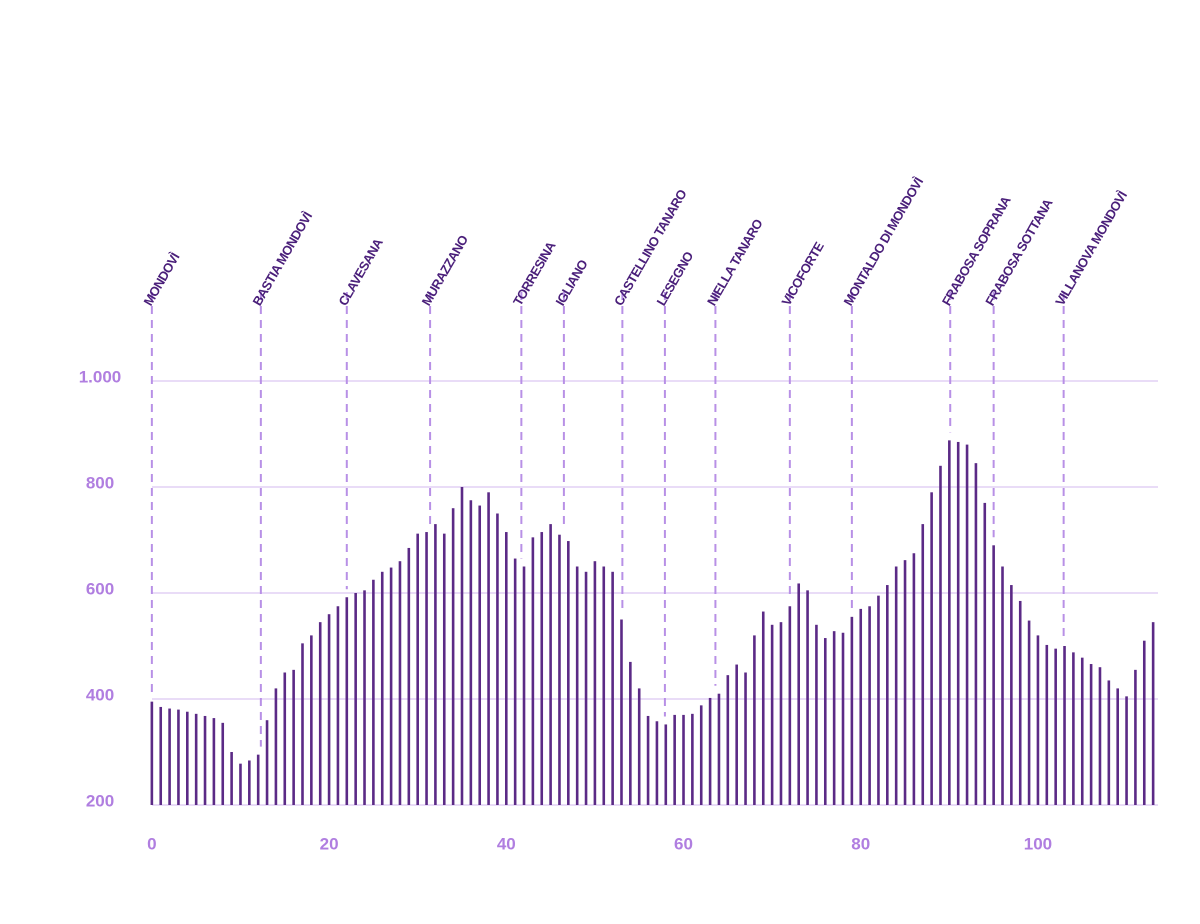 The height and width of the screenshot is (924, 1200). Describe the element at coordinates (100, 376) in the screenshot. I see `y-tick-label: 1.000` at that location.